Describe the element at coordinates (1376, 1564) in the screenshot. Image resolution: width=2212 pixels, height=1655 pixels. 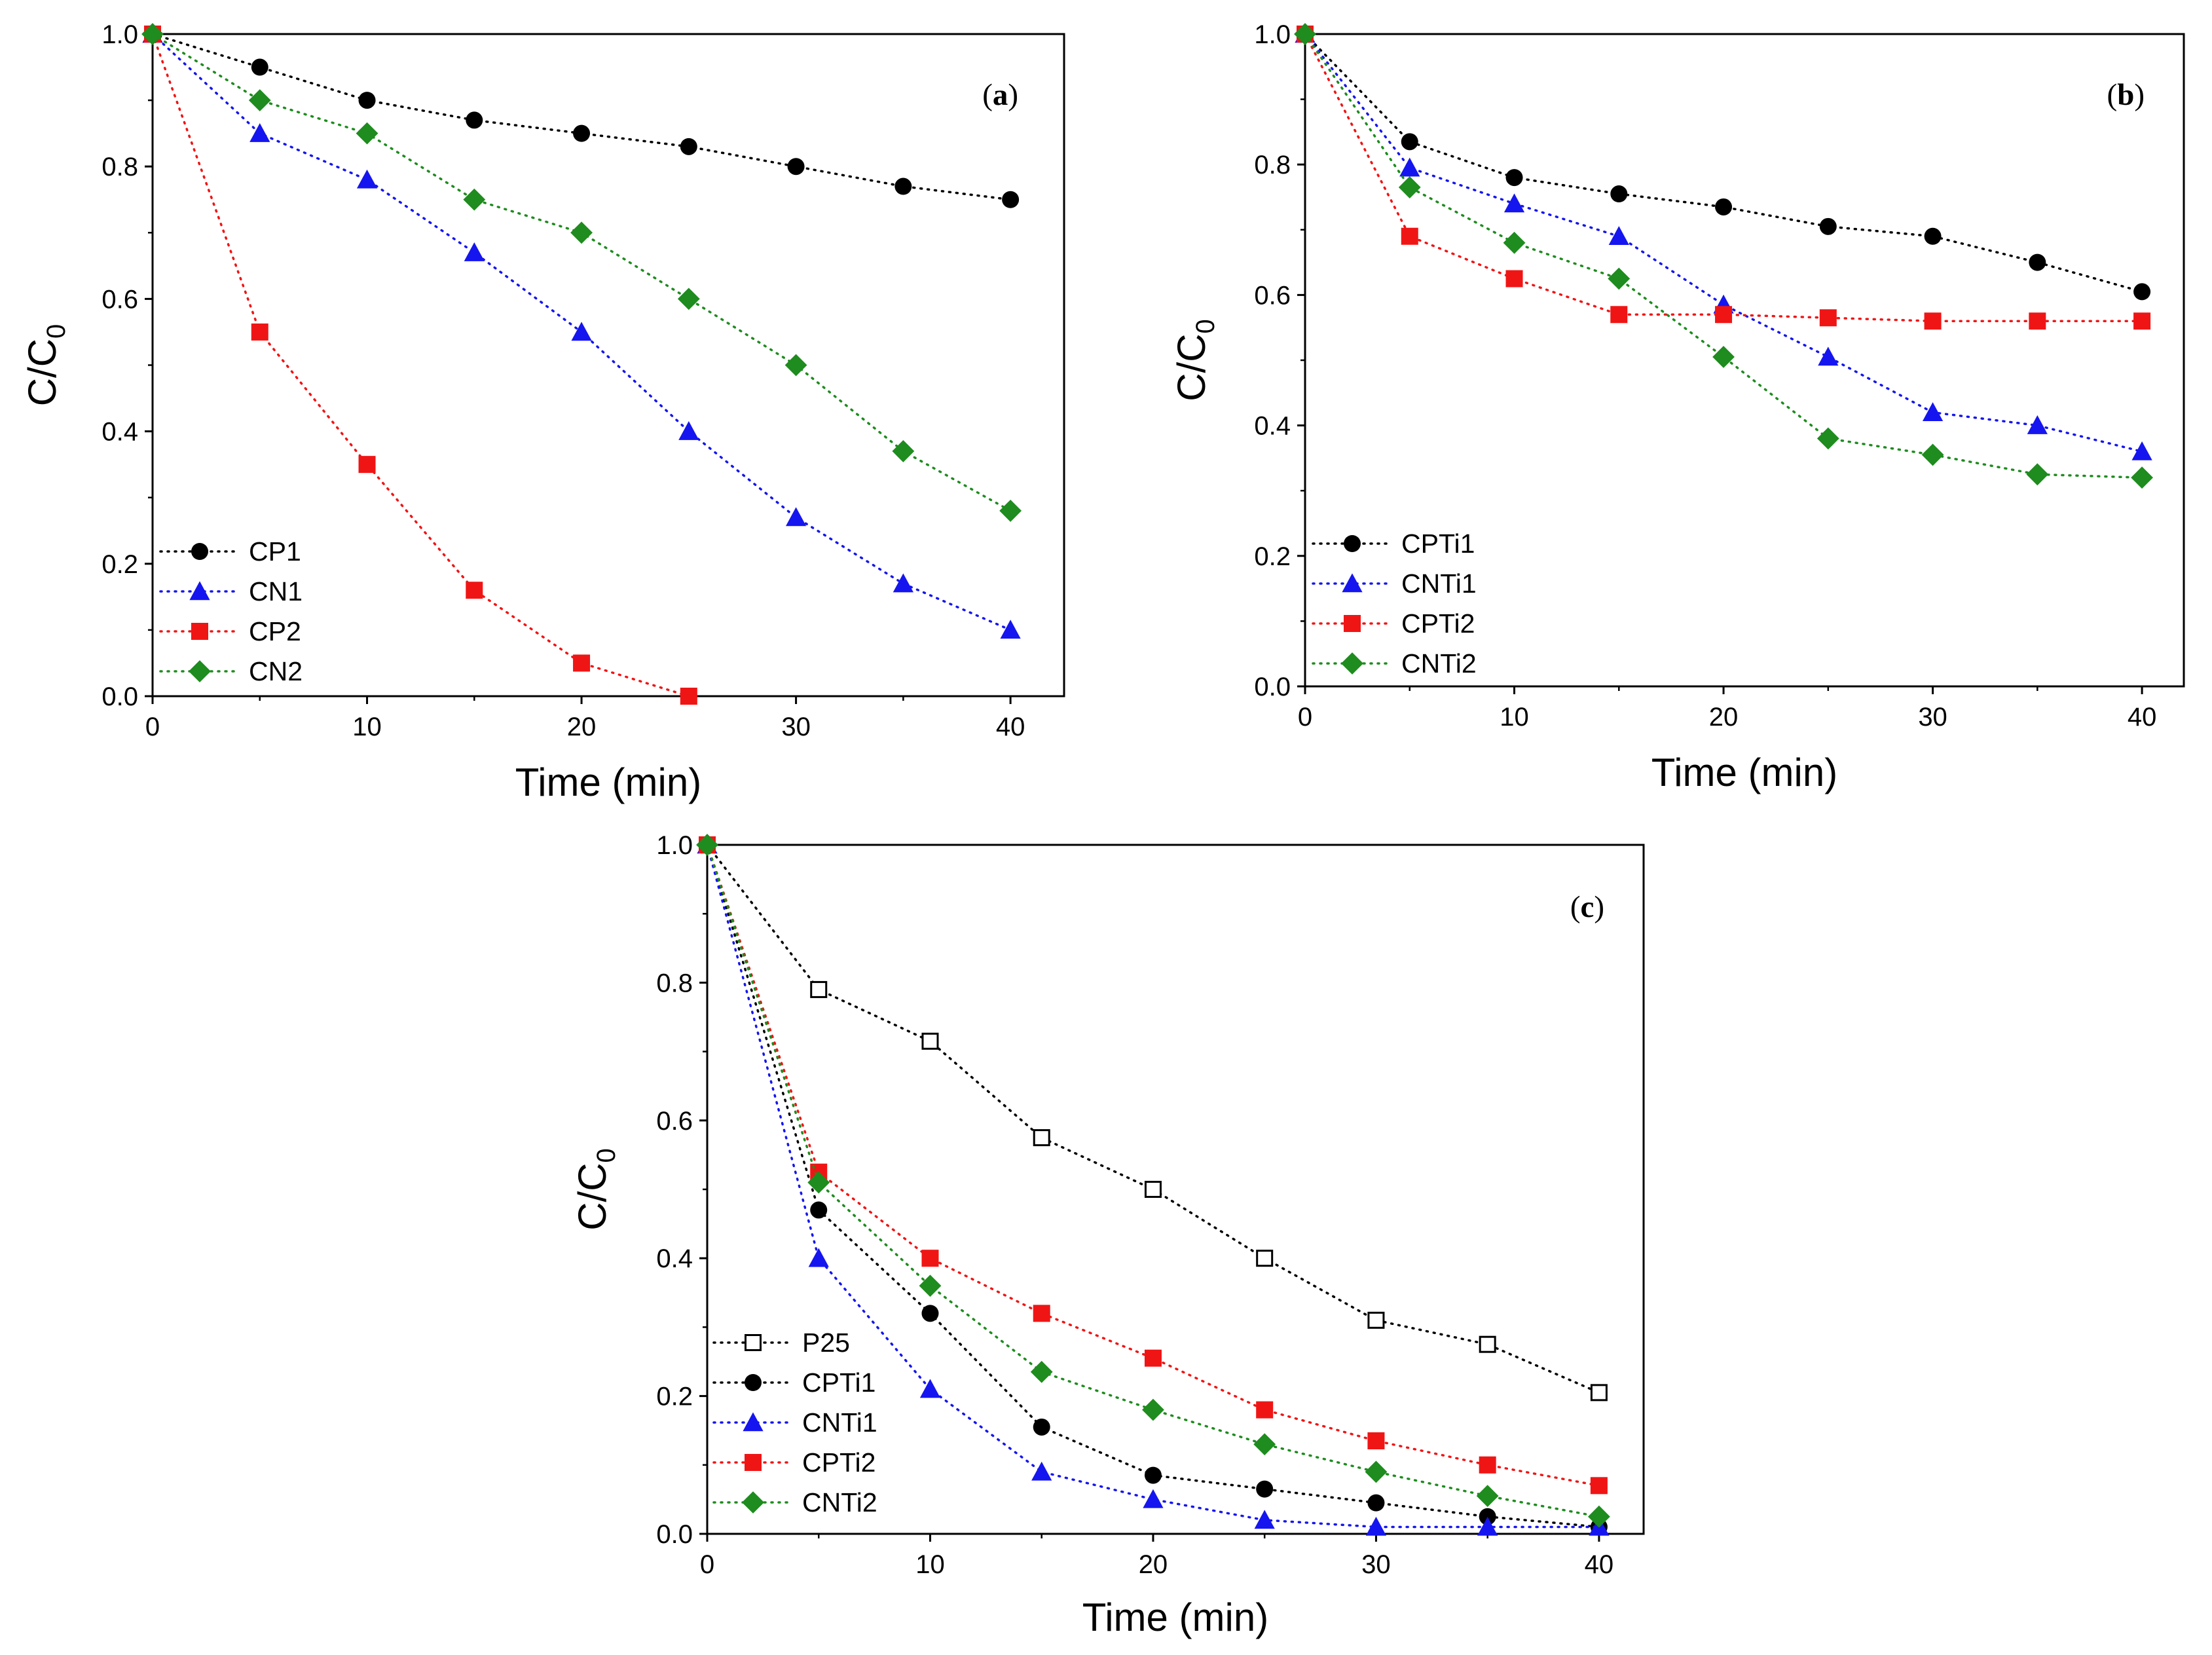
I see `x-tick-label: 30` at that location.